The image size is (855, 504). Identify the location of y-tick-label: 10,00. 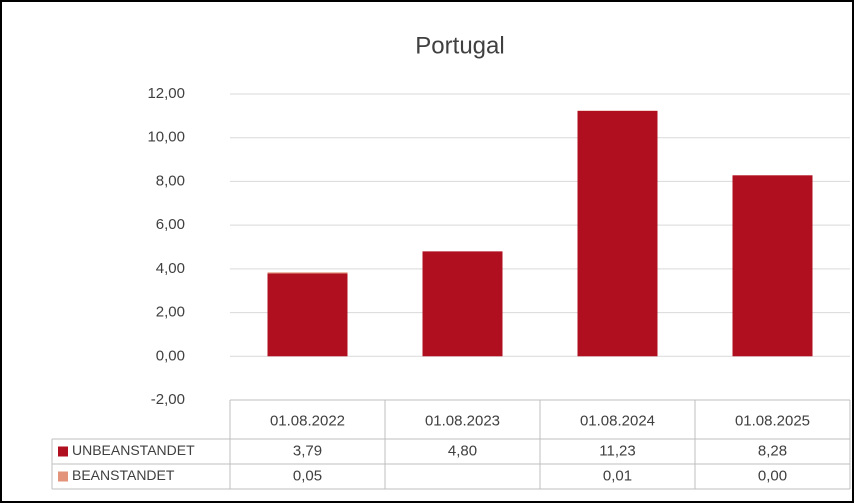
(166, 137).